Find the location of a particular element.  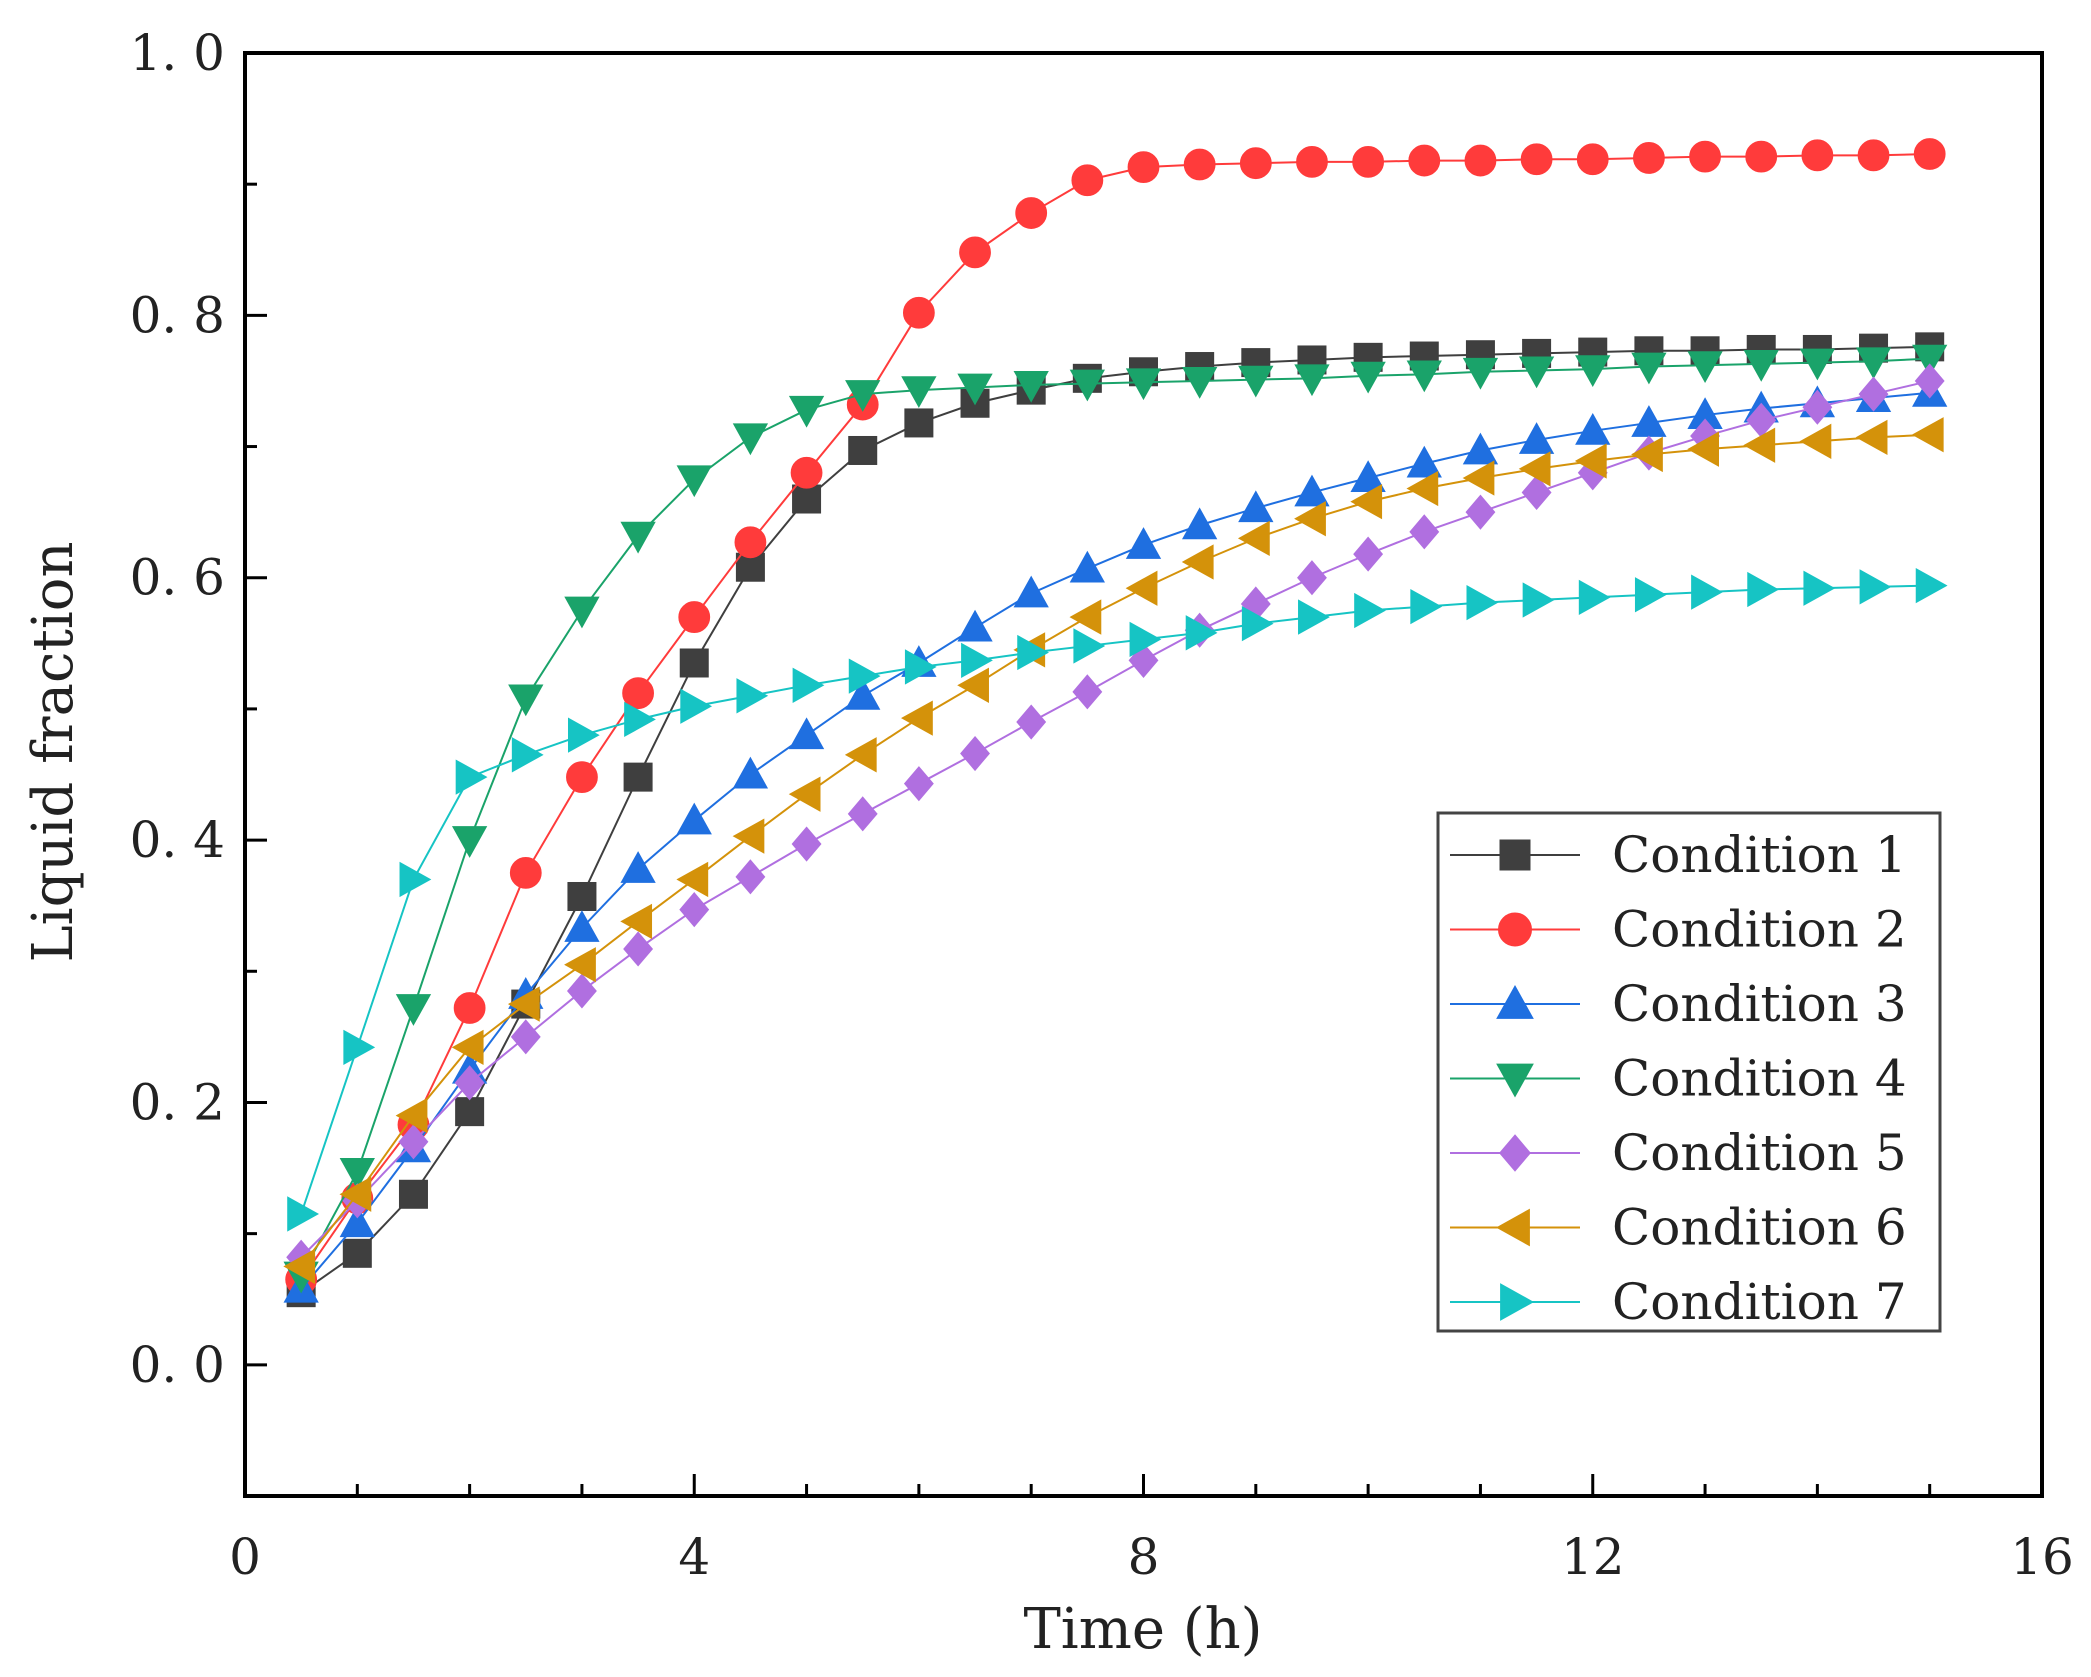

legend-item: Condition 3 is located at coordinates (1678, 1004).